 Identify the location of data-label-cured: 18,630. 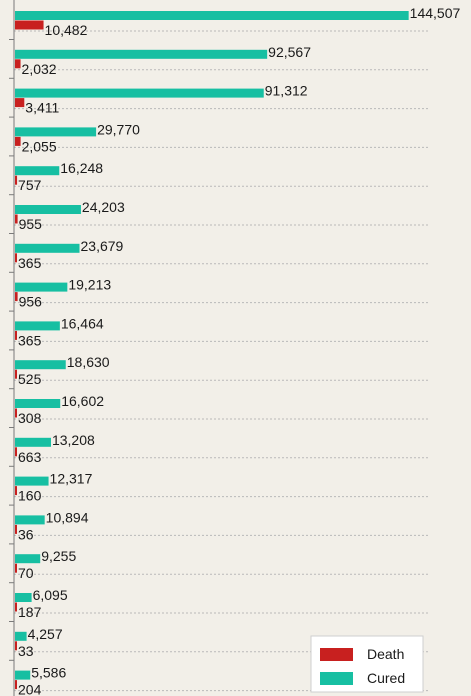
(88, 362).